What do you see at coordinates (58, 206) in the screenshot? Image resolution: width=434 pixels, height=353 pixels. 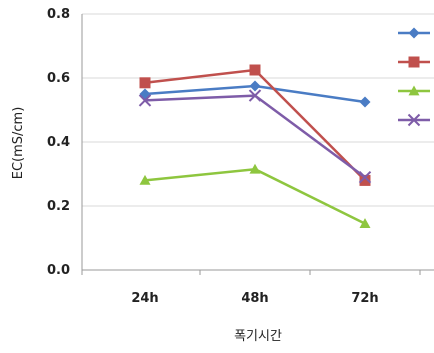 I see `y-tick-label: 0.2` at bounding box center [58, 206].